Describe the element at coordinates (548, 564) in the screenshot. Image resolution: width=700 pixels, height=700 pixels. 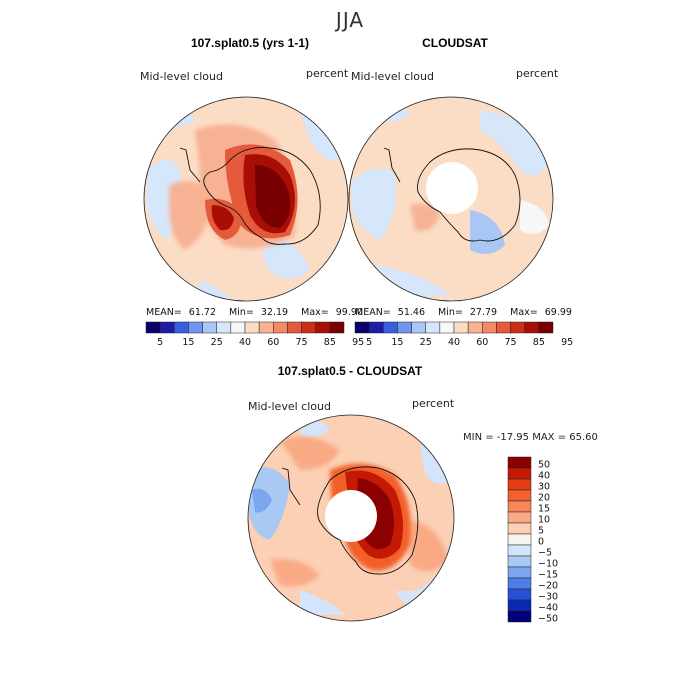
I see `colorbar-tick-label: −10` at that location.